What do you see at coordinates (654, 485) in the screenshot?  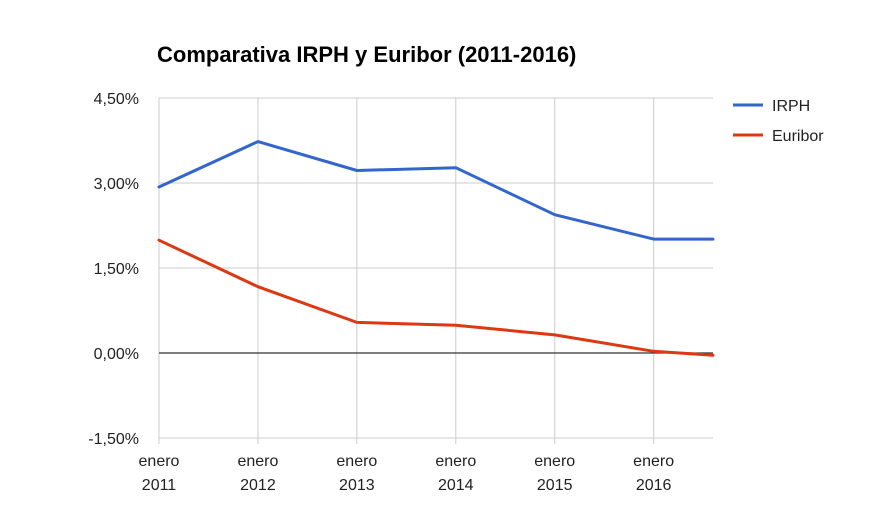 I see `x-tick-label-year: 2016` at bounding box center [654, 485].